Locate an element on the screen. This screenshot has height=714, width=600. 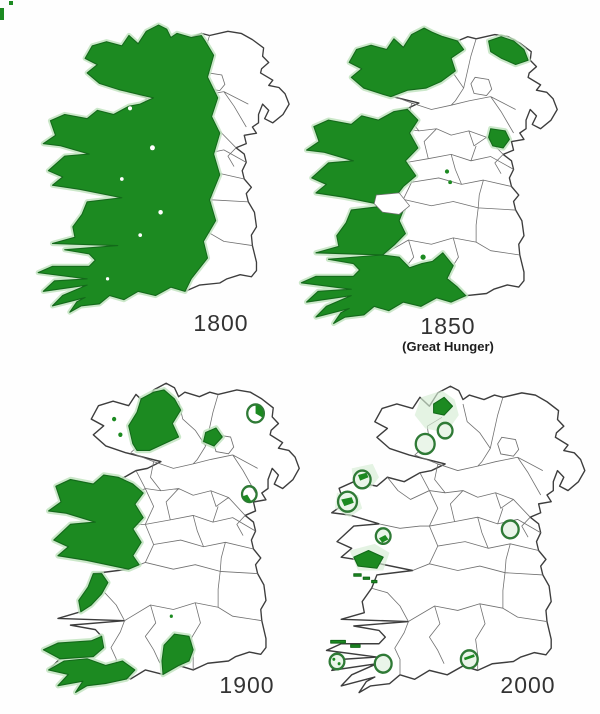
gaeltacht-pocket-circles-1900 is located at coordinates (253, 453).